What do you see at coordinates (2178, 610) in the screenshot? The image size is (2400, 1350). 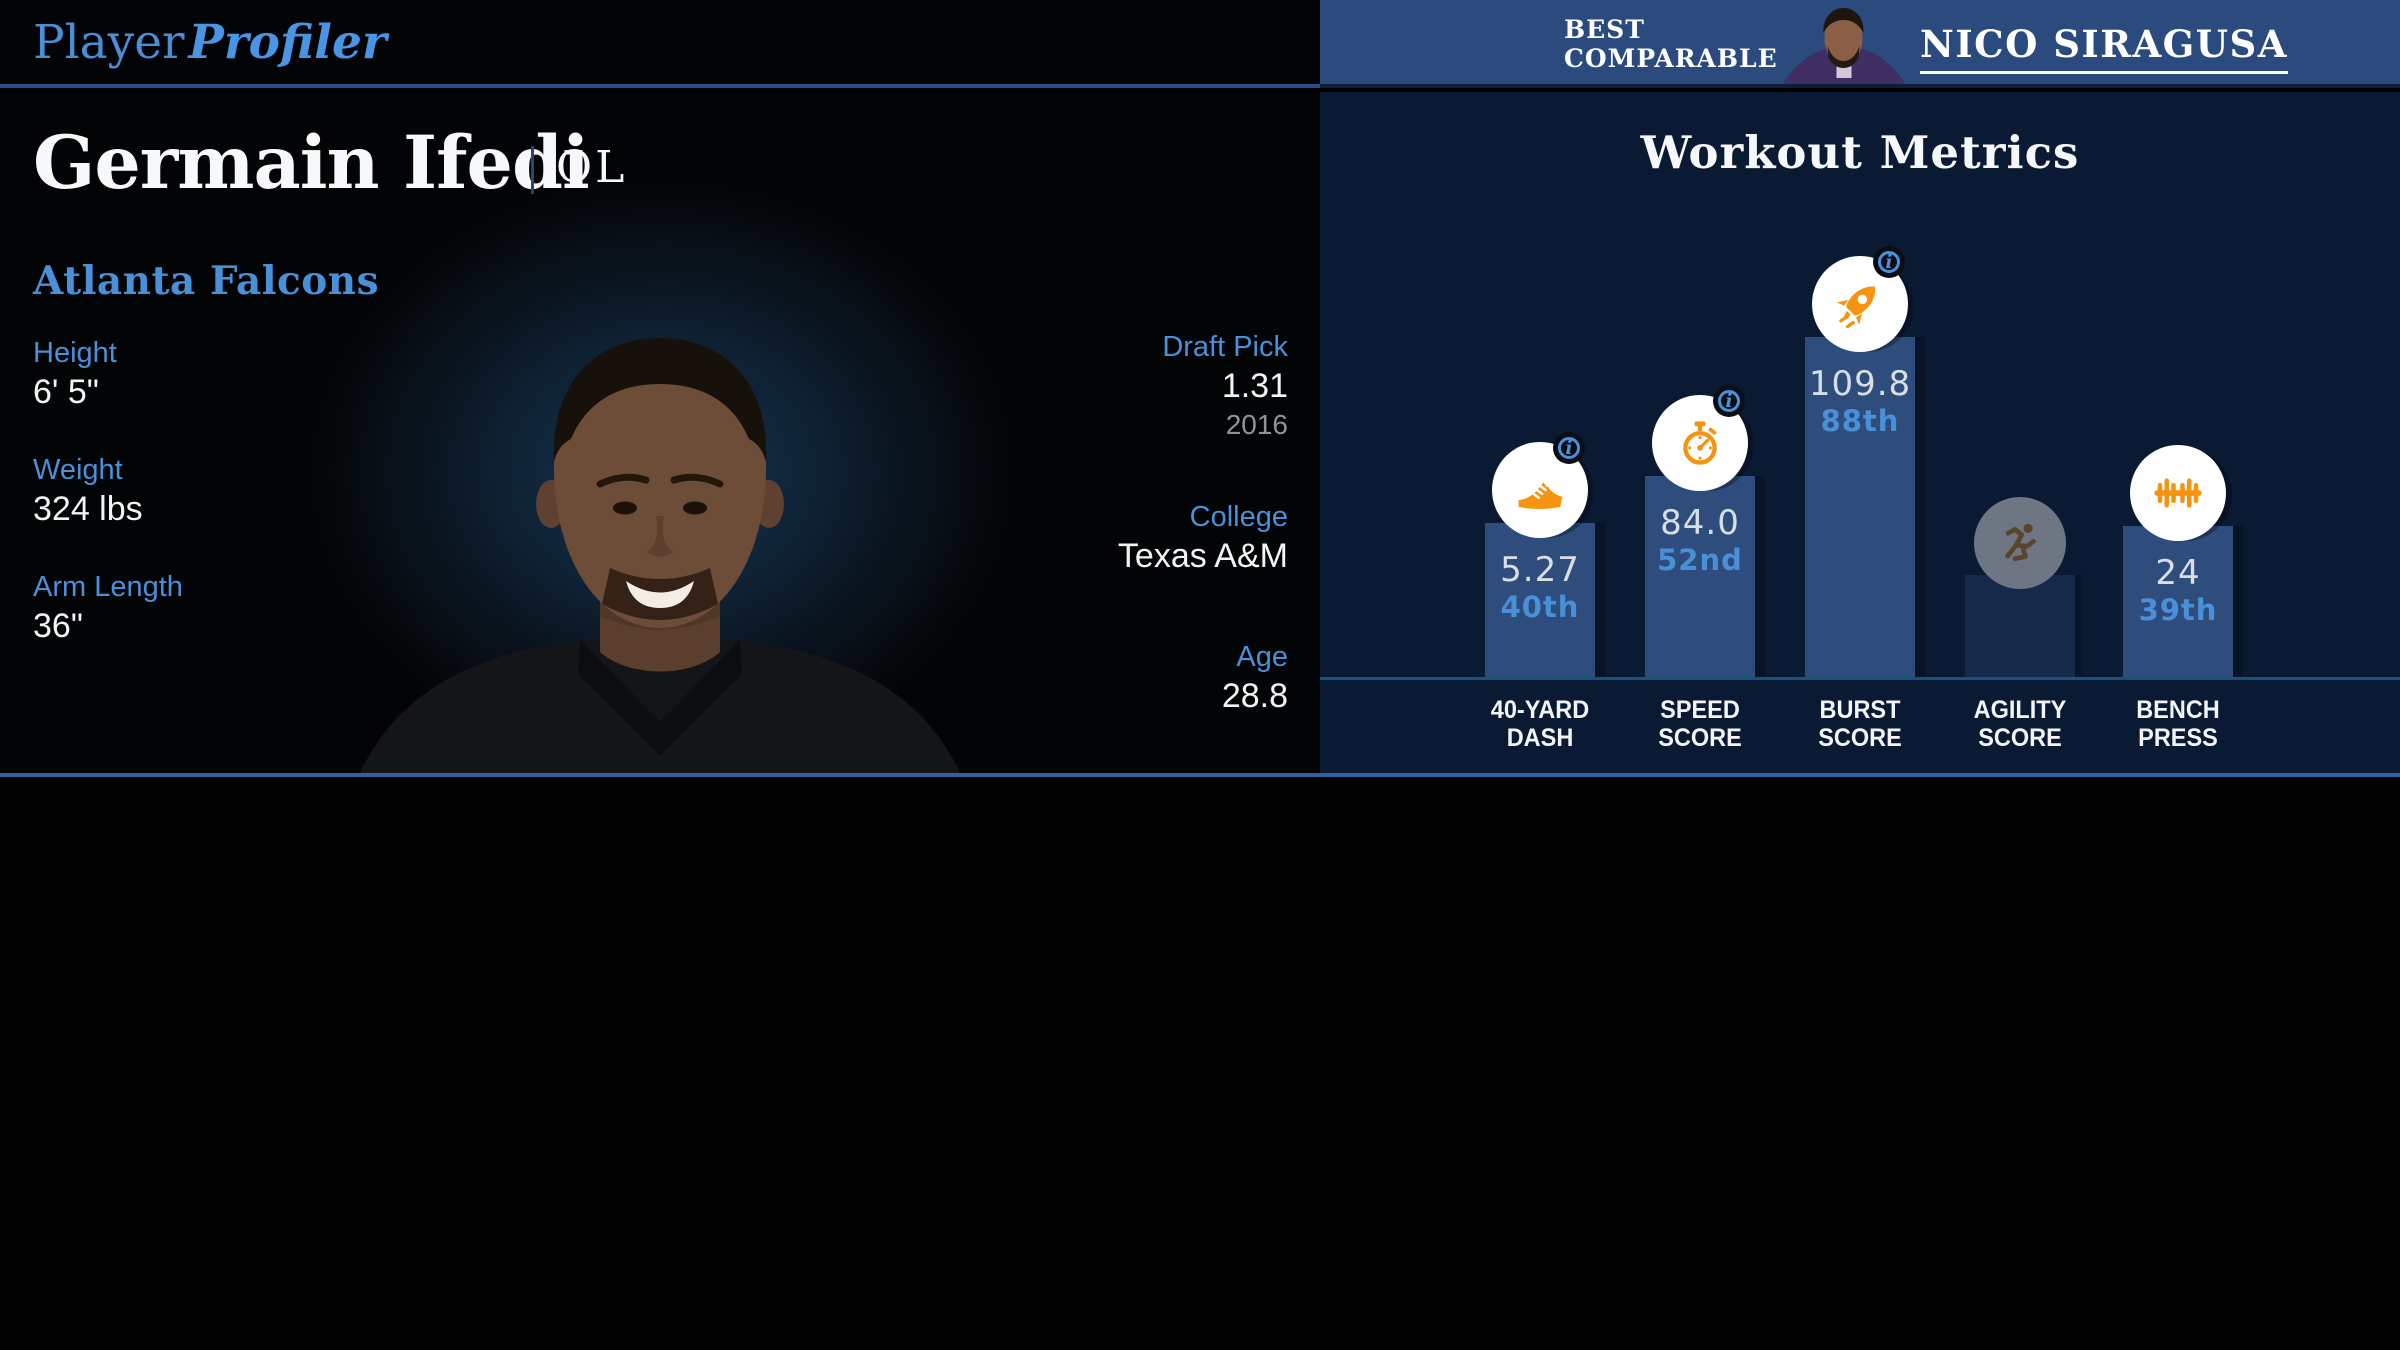 I see `metric-percentile: 39th` at bounding box center [2178, 610].